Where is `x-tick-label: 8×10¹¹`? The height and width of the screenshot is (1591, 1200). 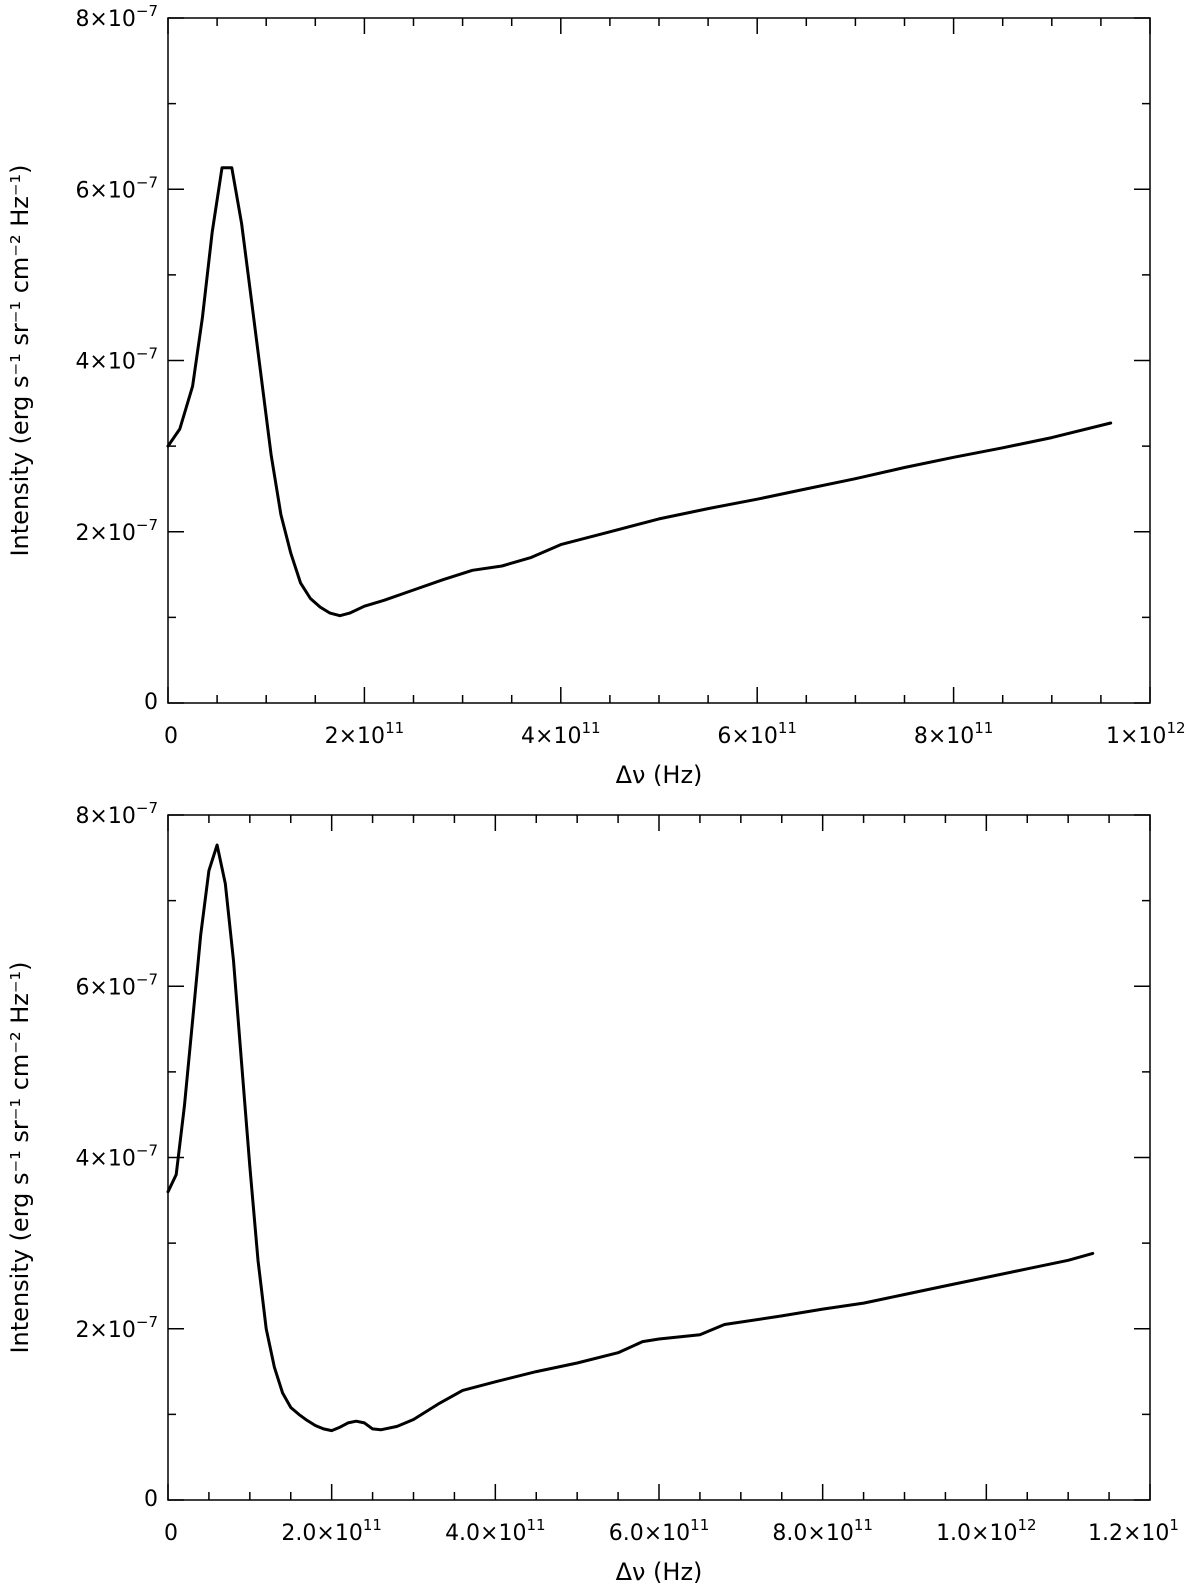
x-tick-label: 8×10¹¹ is located at coordinates (954, 734).